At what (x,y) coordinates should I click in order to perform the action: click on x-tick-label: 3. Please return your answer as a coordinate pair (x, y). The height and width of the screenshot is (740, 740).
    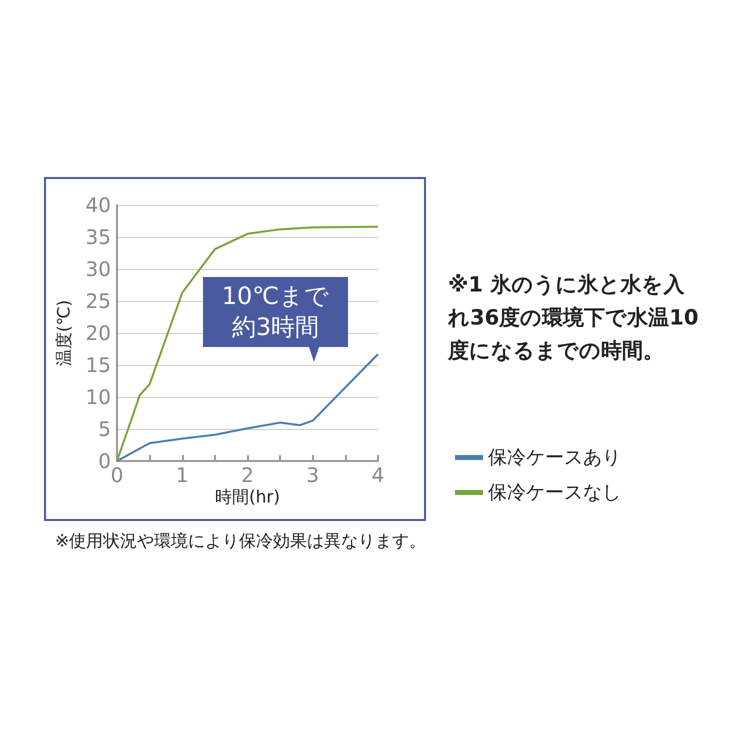
    Looking at the image, I should click on (313, 475).